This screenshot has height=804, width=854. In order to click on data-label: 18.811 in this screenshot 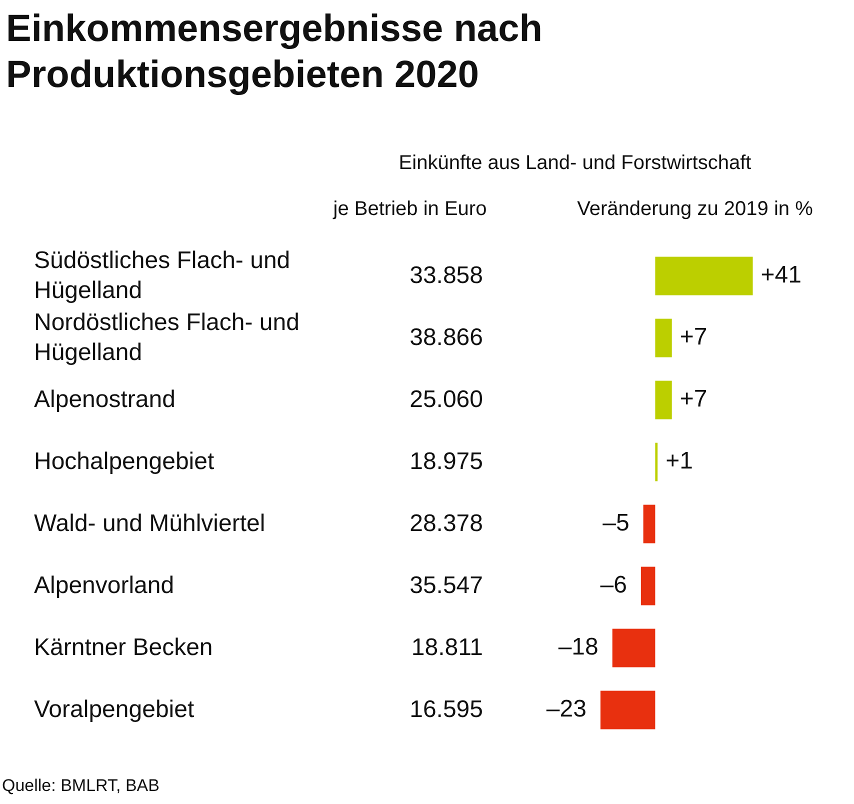, I will do `click(446, 648)`.